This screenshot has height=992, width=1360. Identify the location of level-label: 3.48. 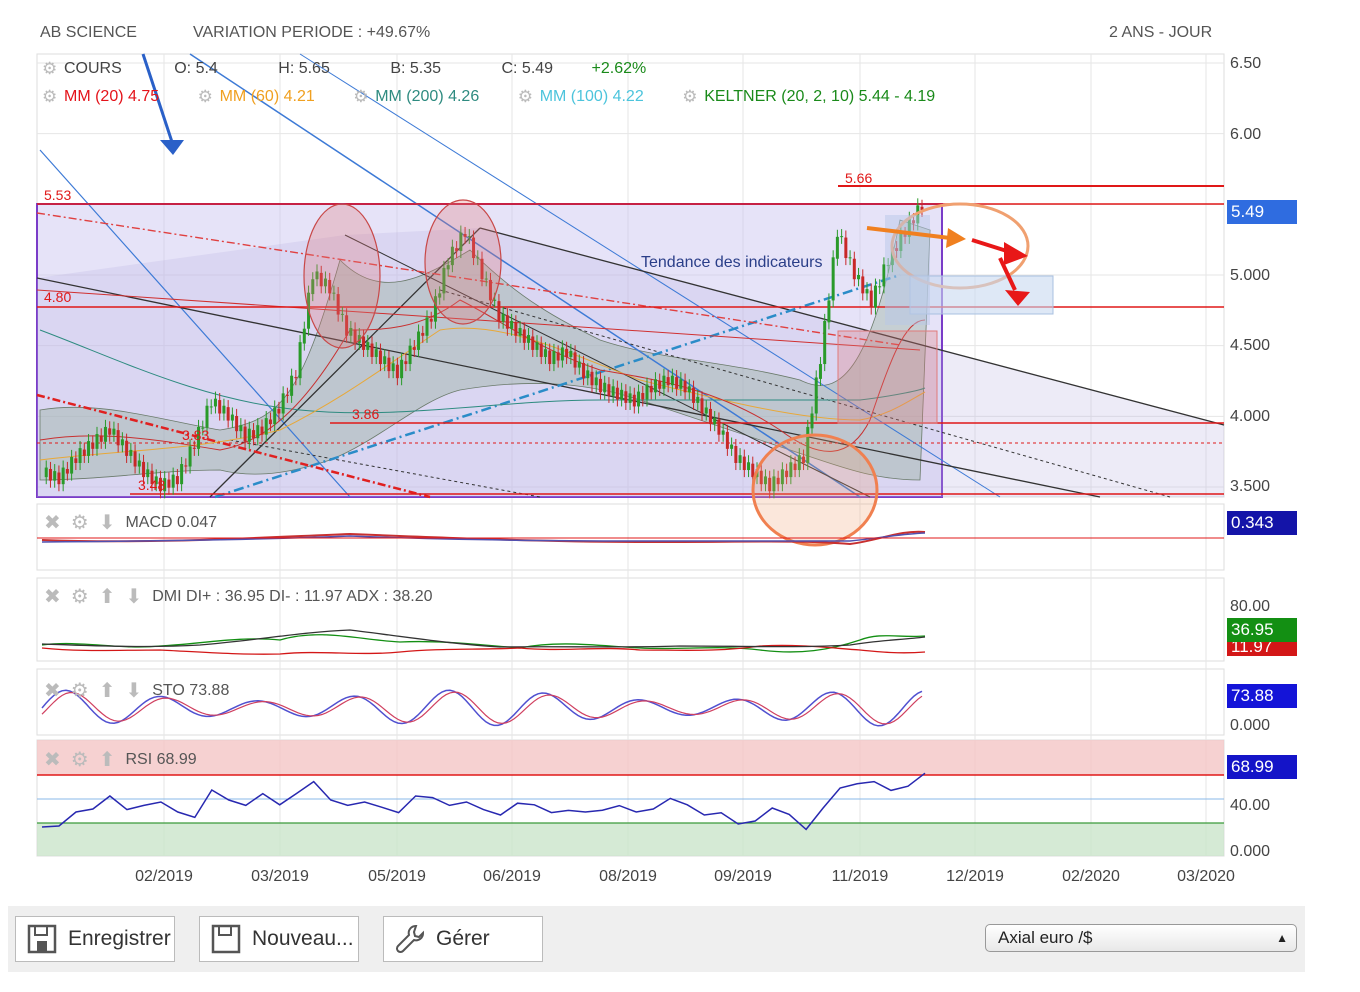
(151, 485).